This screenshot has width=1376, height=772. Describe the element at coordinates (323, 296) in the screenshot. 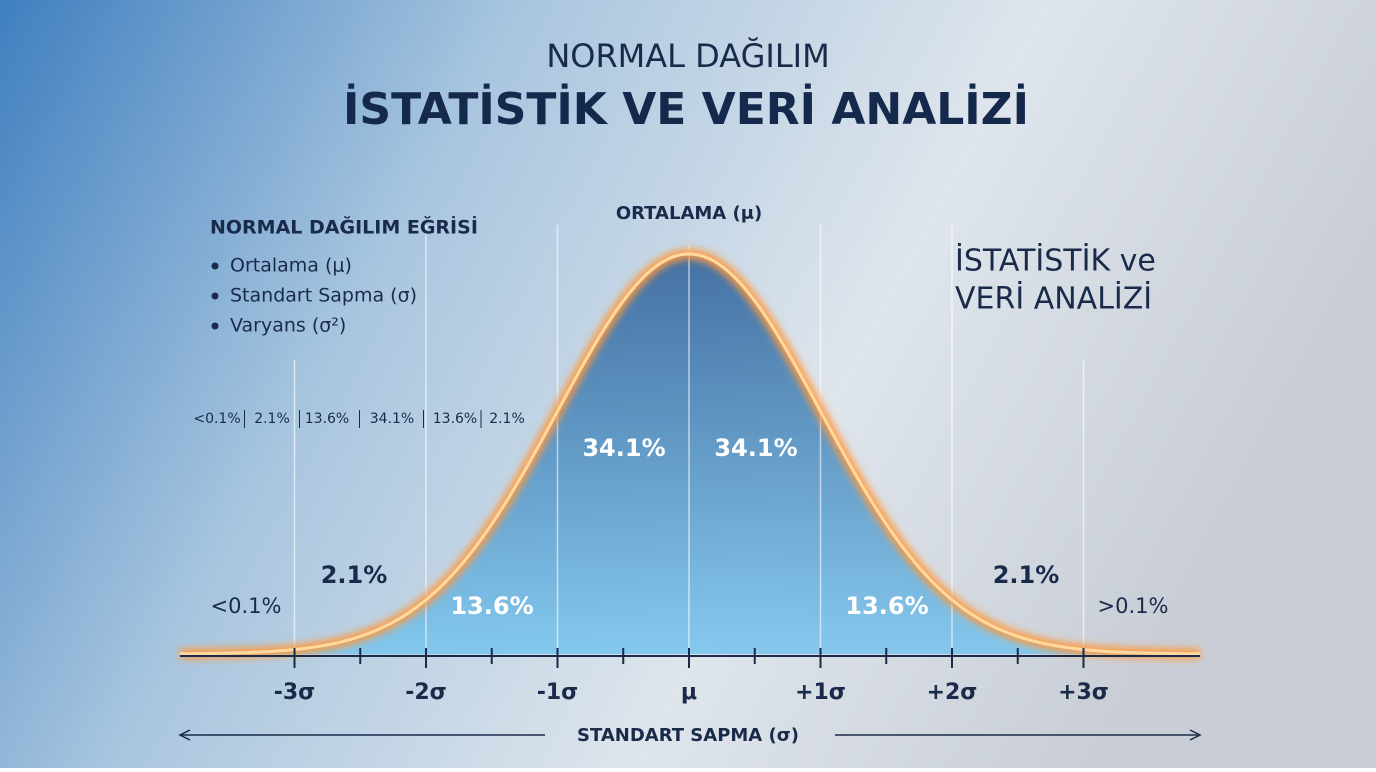

I see `legend-item: Standart Sapma (σ)` at that location.